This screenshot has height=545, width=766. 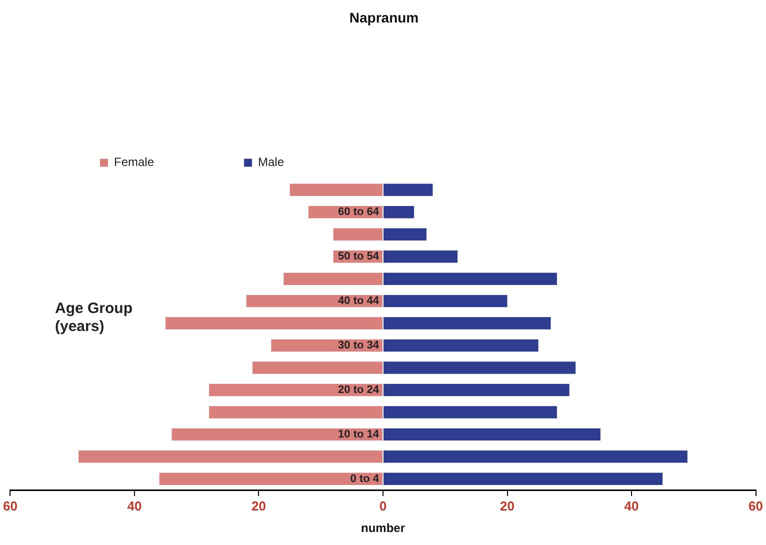 What do you see at coordinates (359, 301) in the screenshot?
I see `y-tick-label: 40 to 44` at bounding box center [359, 301].